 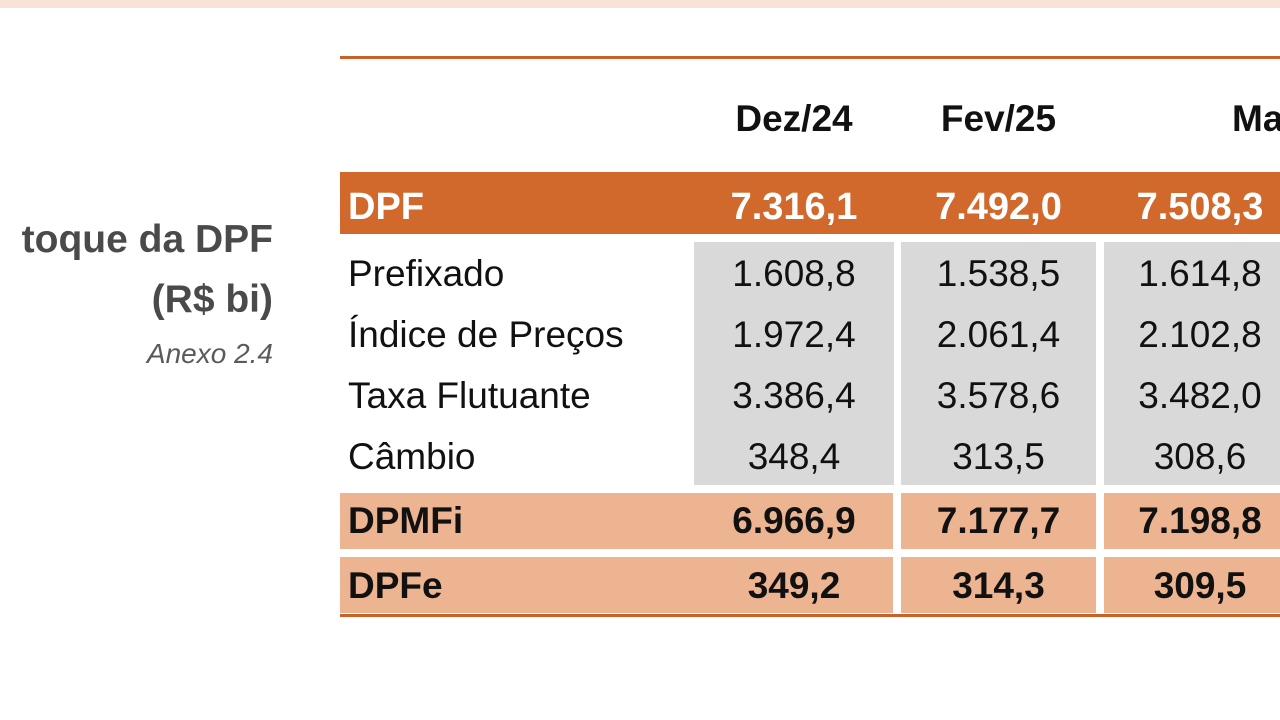 I want to click on table-cell: 6.966,9, so click(x=794, y=520).